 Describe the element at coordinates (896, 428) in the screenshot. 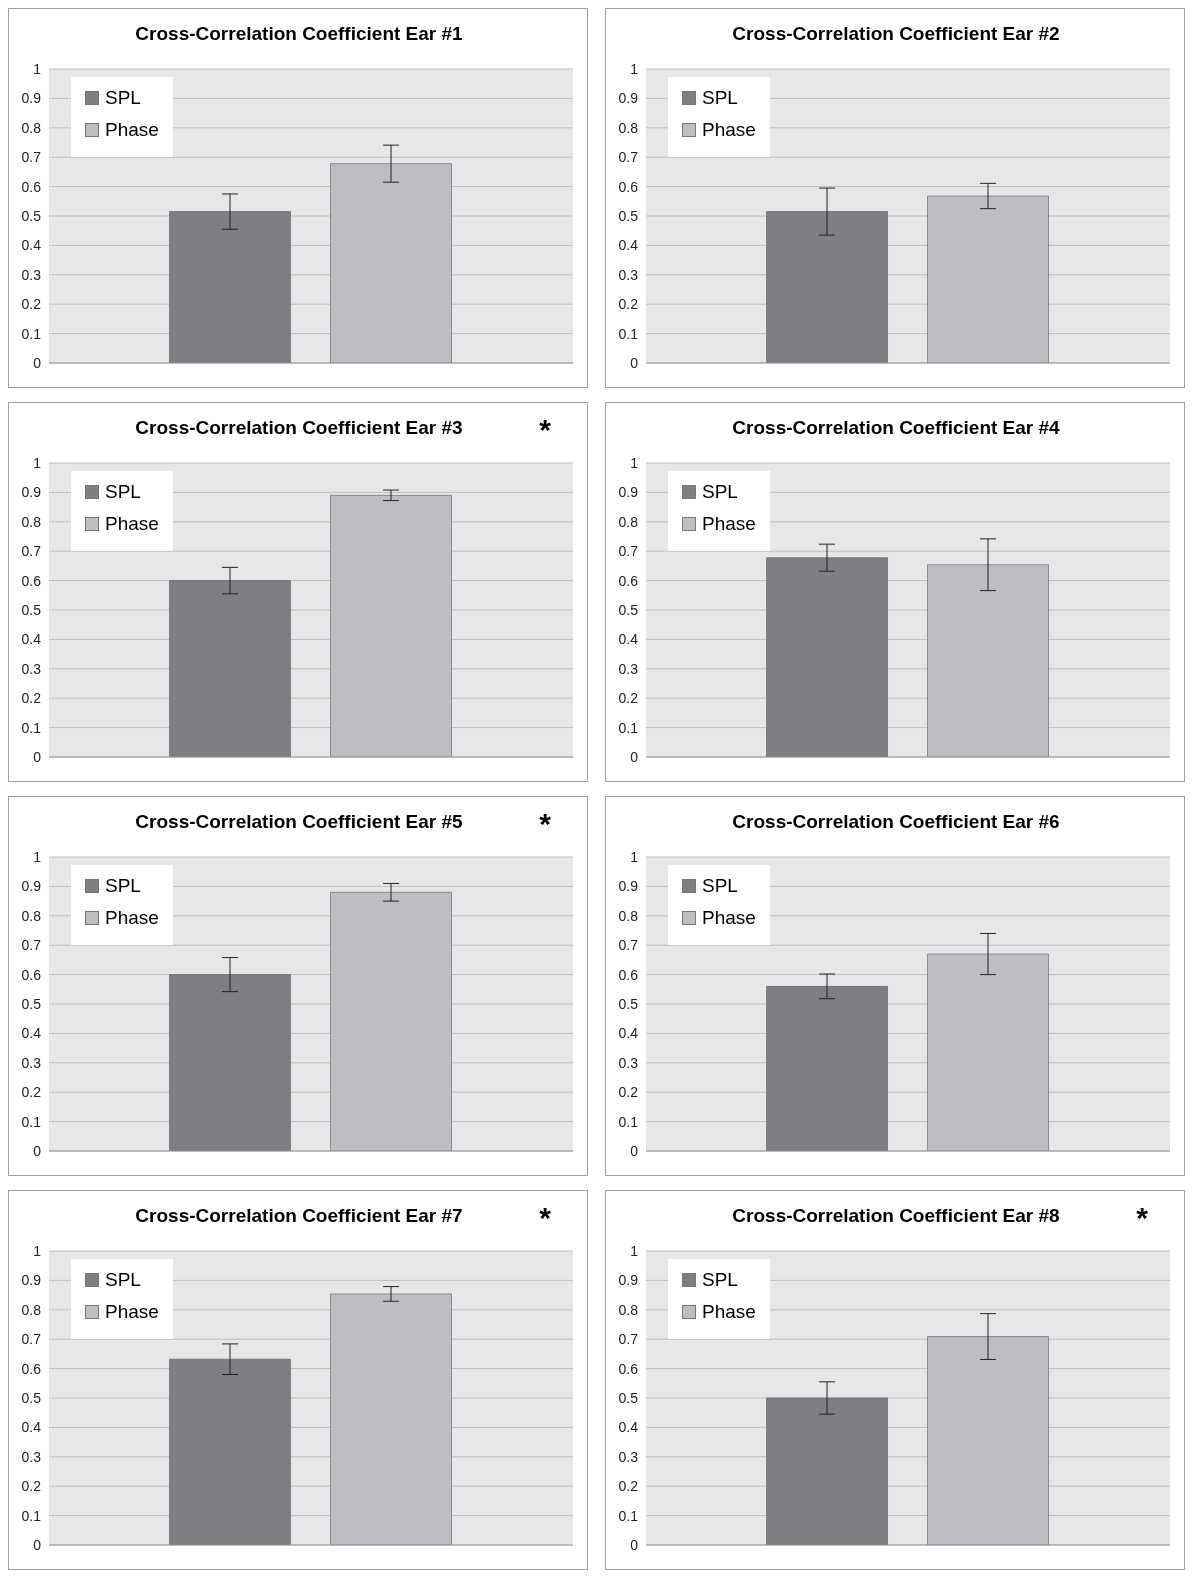

I see `chart-title: Cross-Correlation Coefficient Ear #4` at that location.